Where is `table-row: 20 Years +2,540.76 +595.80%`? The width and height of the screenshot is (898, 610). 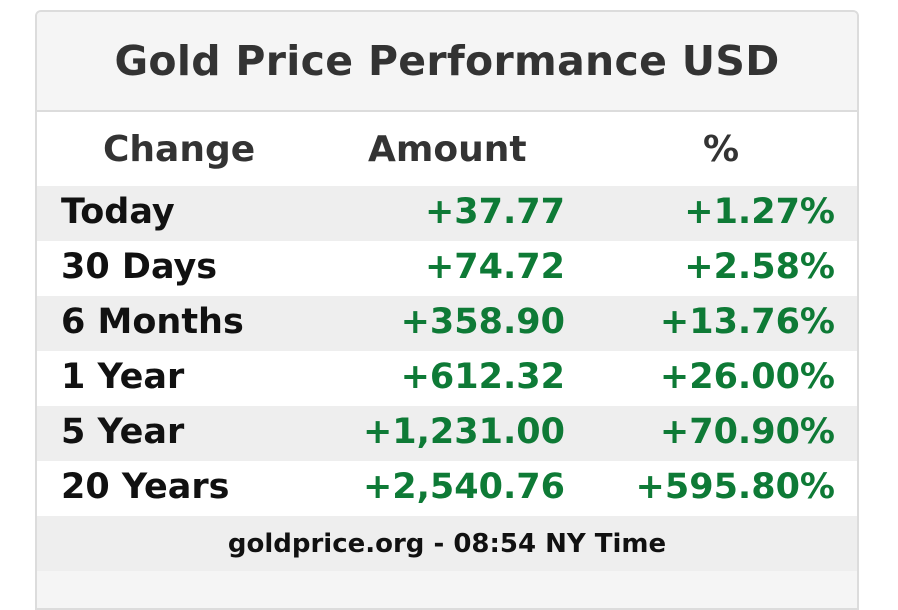 table-row: 20 Years +2,540.76 +595.80% is located at coordinates (447, 488).